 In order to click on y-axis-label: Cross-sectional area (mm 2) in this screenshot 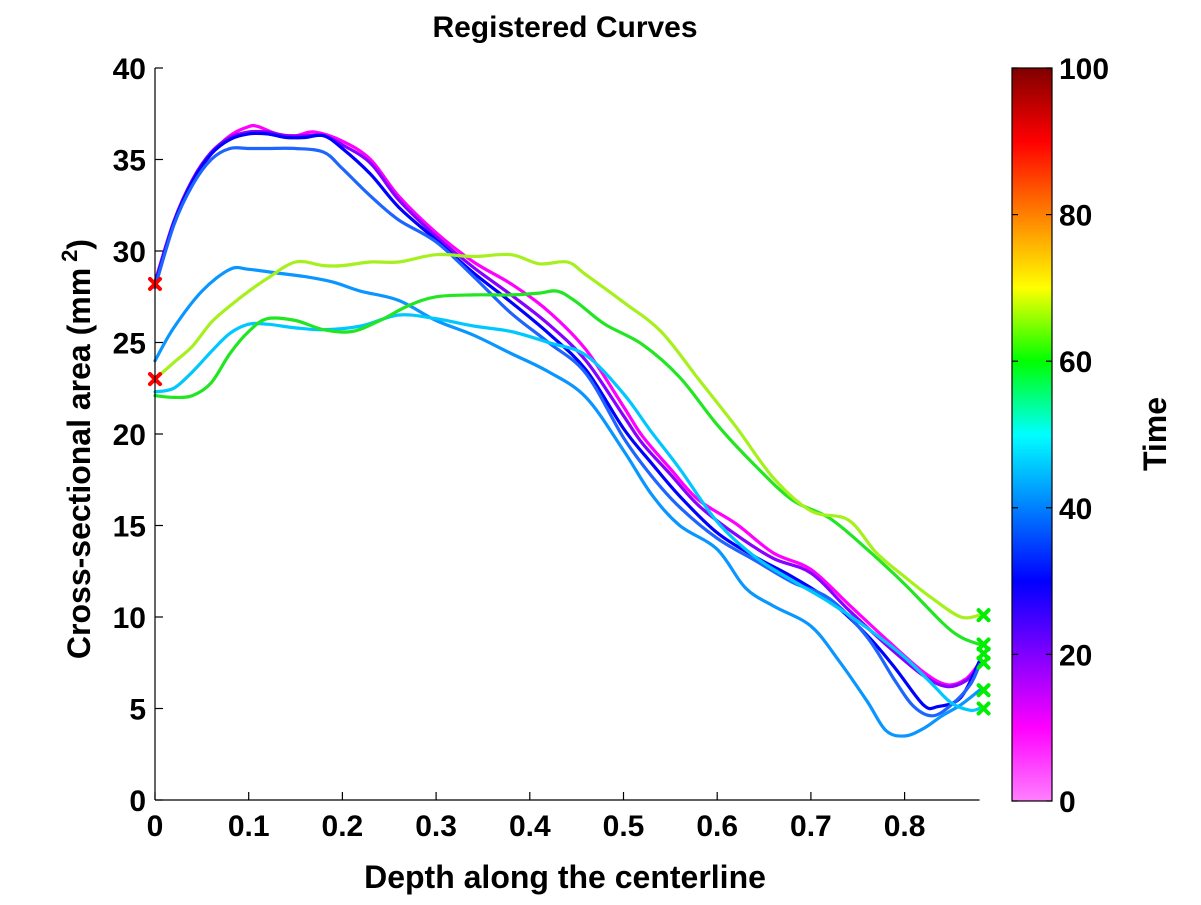, I will do `click(77, 449)`.